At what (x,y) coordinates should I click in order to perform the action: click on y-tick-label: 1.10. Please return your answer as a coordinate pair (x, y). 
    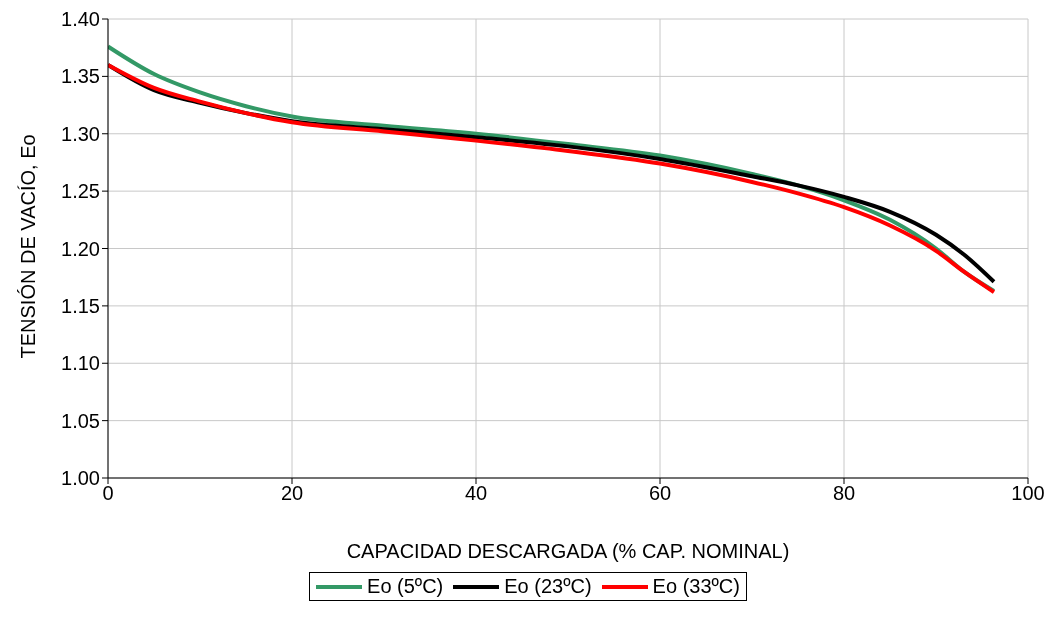
    Looking at the image, I should click on (80, 363).